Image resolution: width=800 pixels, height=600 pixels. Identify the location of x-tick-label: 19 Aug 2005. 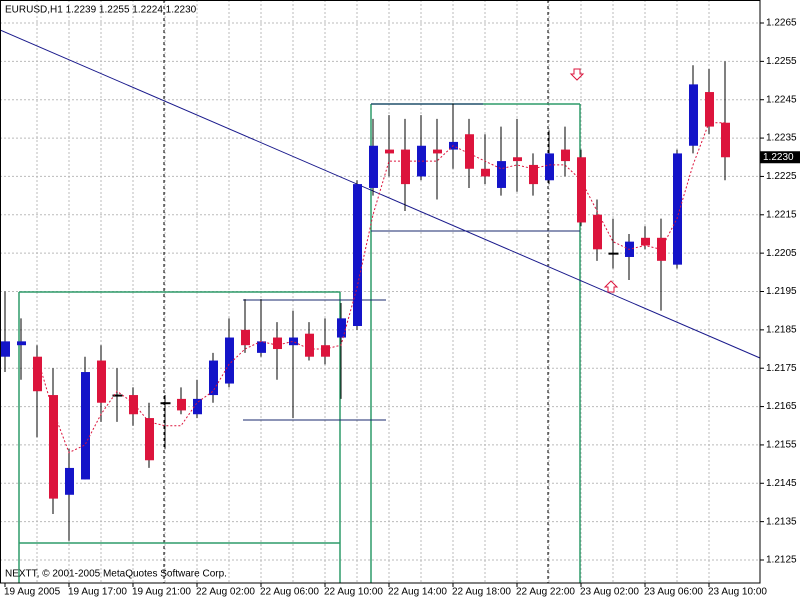
(32, 592).